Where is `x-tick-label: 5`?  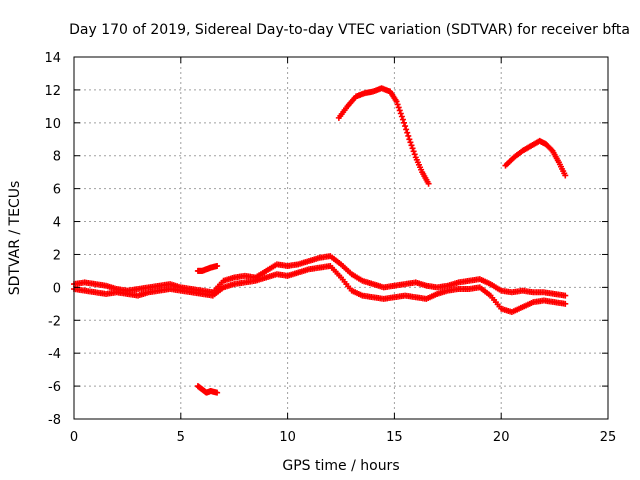 x-tick-label: 5 is located at coordinates (181, 437).